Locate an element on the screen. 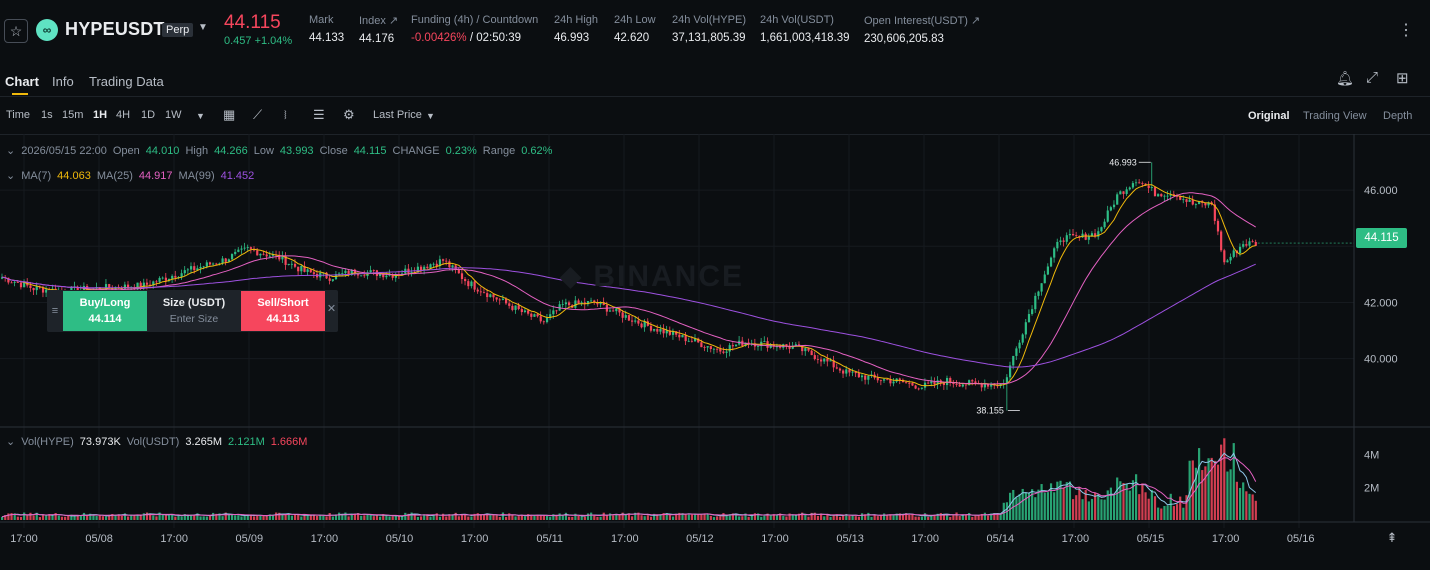  size-input: Size (USDT) Enter Size is located at coordinates (194, 311).